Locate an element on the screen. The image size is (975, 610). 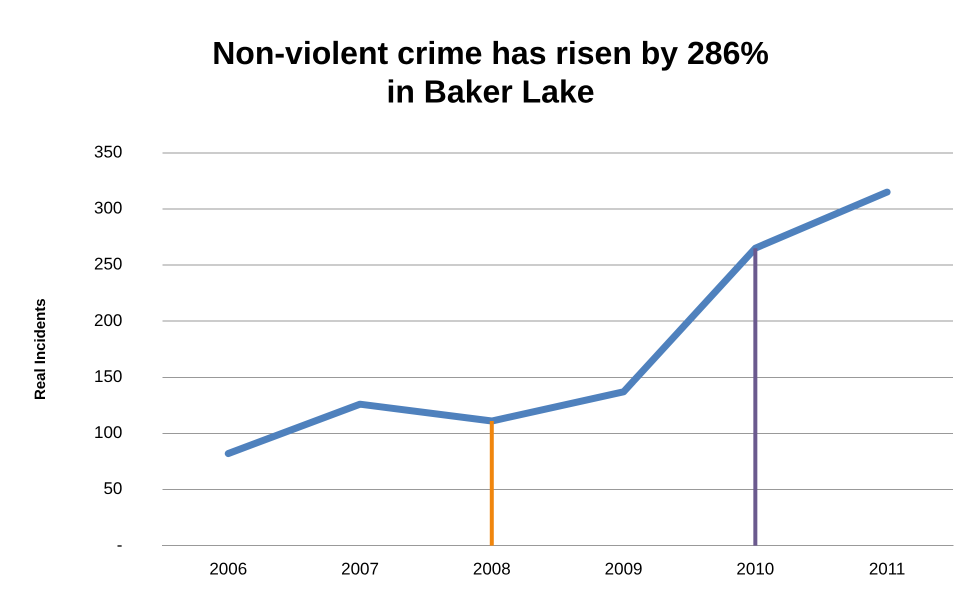
y-tick-label: 100 is located at coordinates (108, 432).